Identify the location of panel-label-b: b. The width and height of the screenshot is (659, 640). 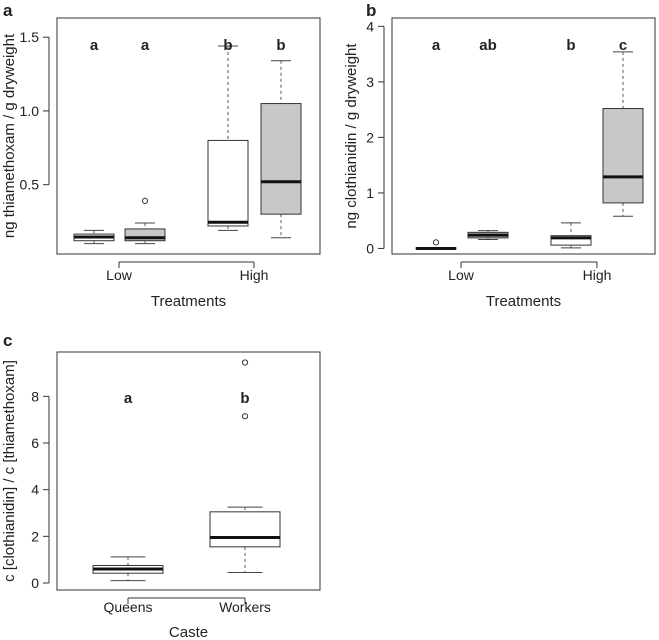
(371, 10).